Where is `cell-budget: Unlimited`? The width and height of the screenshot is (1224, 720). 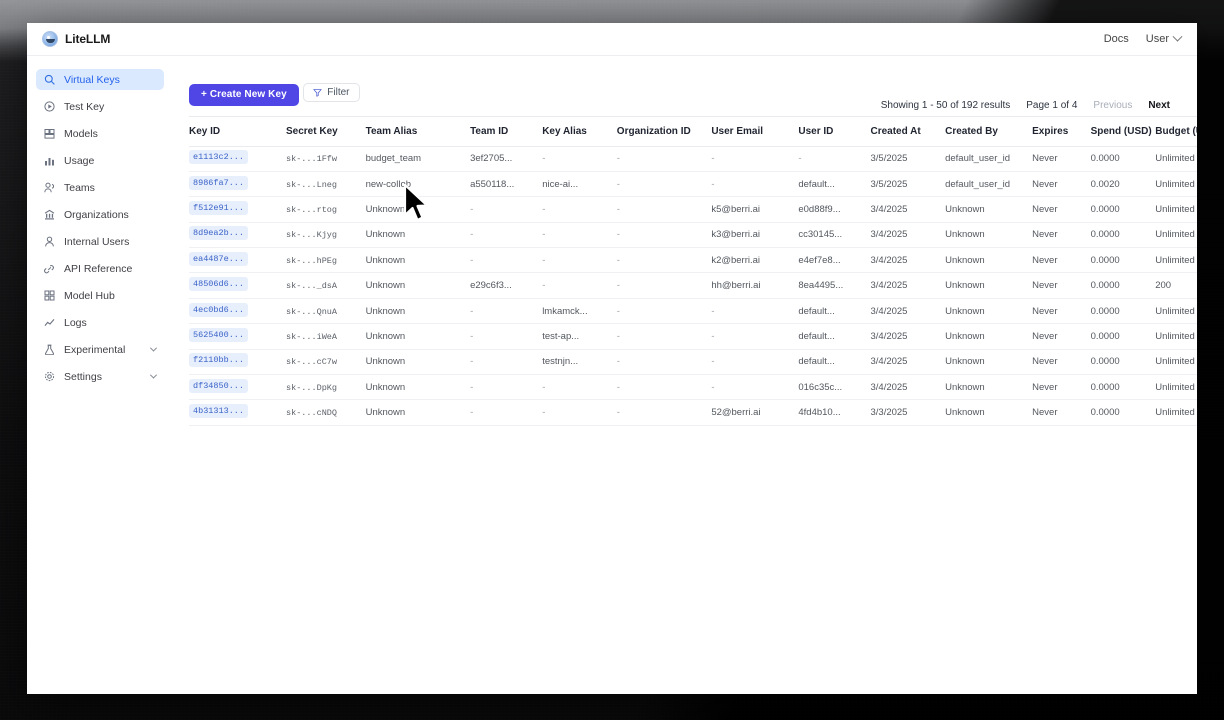
cell-budget: Unlimited is located at coordinates (1176, 235).